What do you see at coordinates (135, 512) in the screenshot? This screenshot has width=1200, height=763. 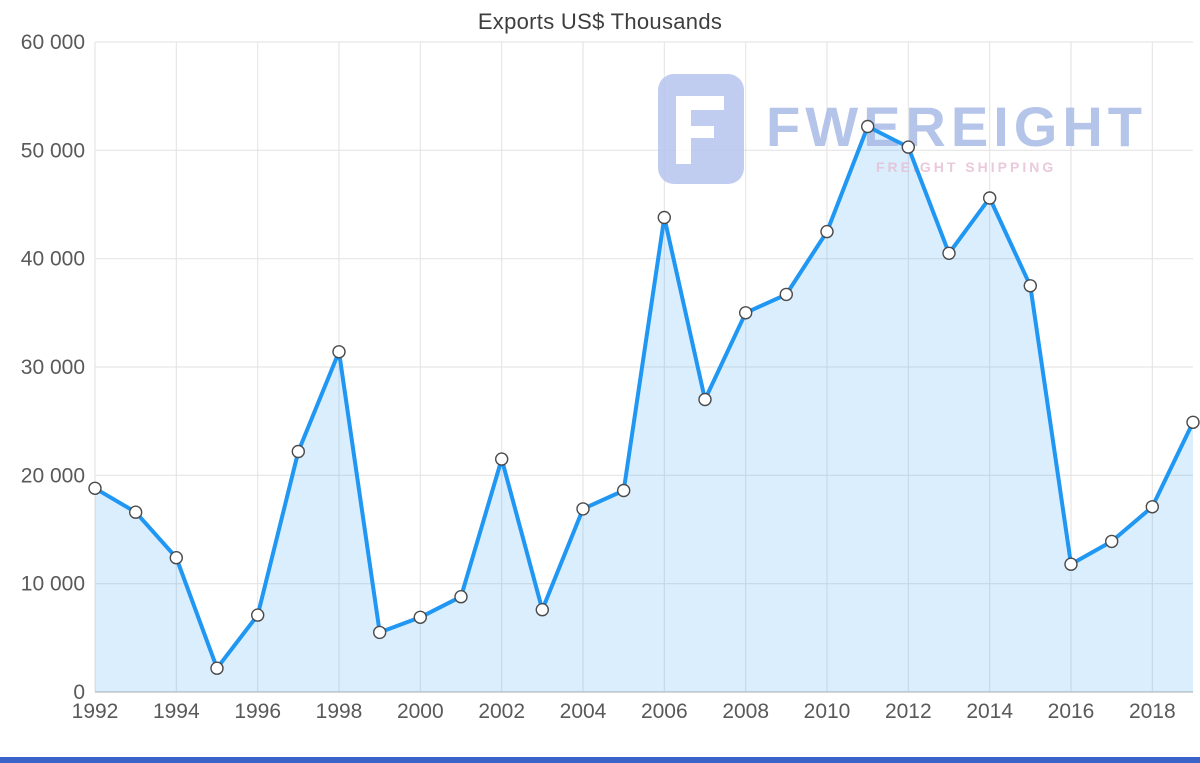 I see `marker-1993` at bounding box center [135, 512].